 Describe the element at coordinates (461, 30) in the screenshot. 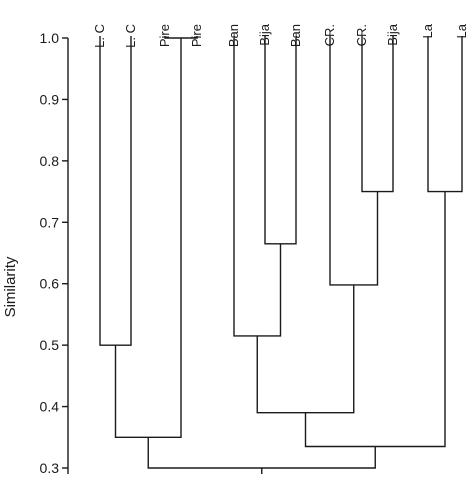

I see `leaf-label-11: La` at that location.